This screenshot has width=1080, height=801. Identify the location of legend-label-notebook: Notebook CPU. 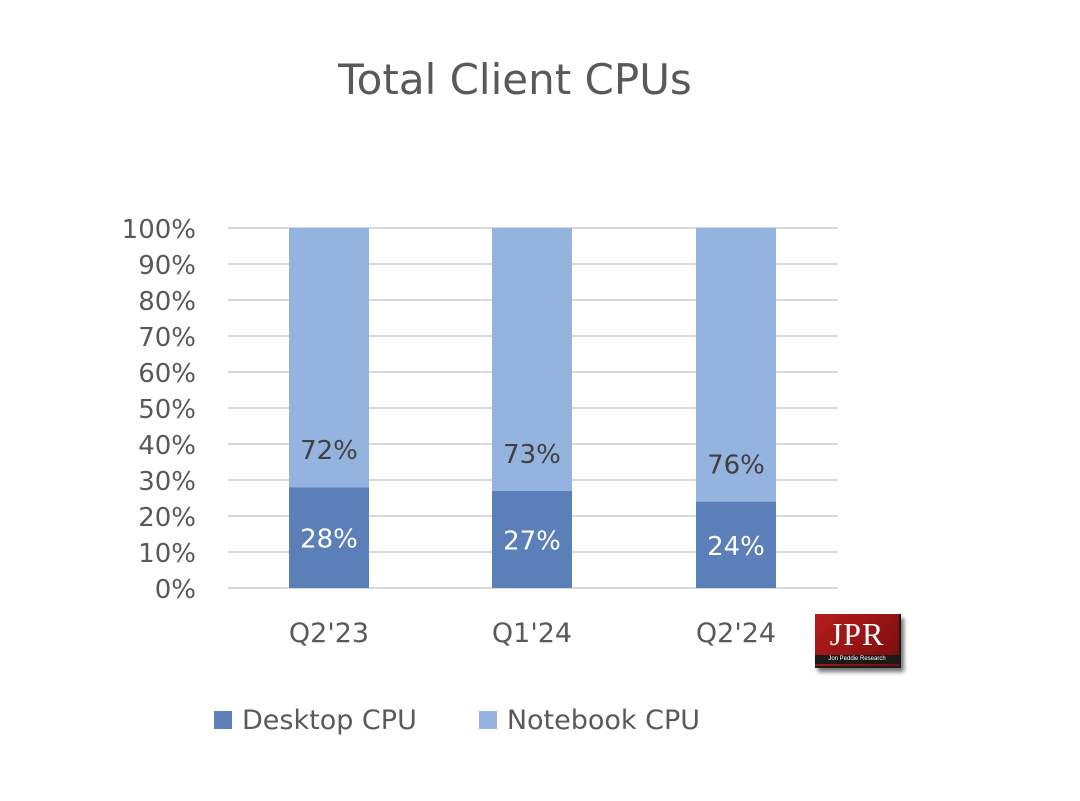
(603, 720).